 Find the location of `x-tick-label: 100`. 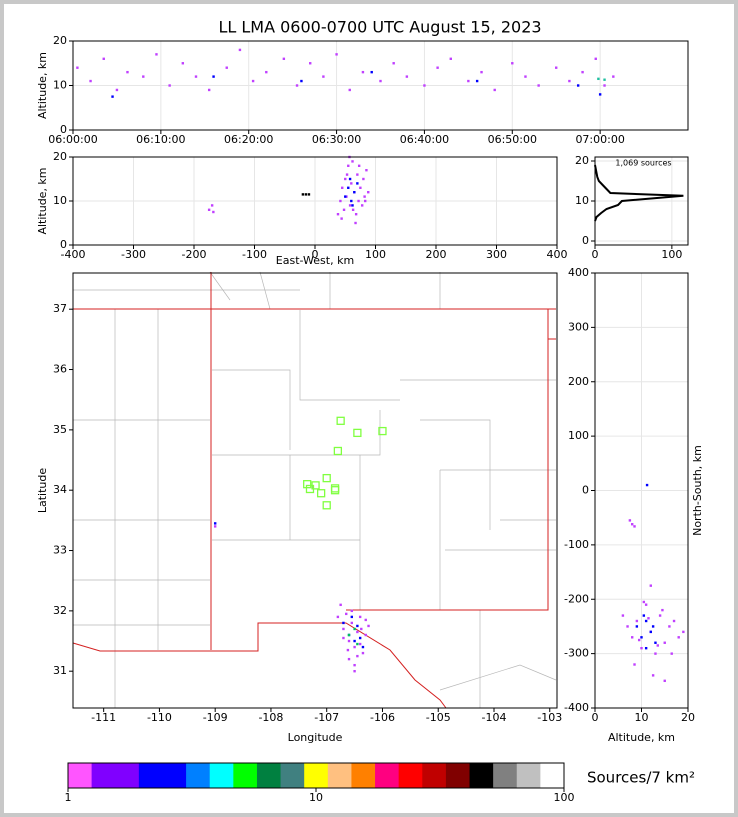

x-tick-label: 100 is located at coordinates (671, 254).